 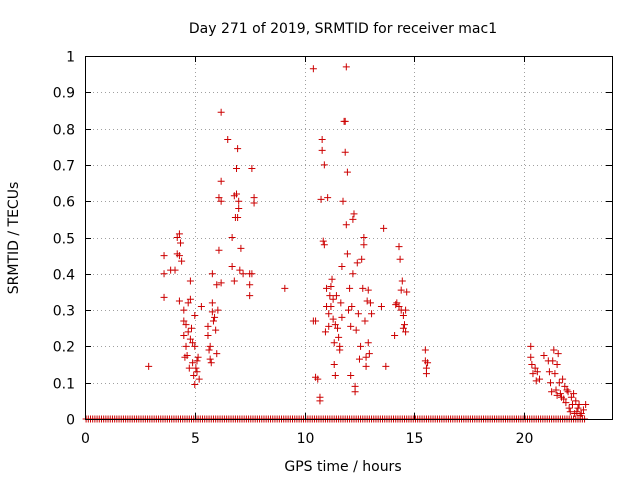 I want to click on x-tick-label: 15, so click(x=415, y=439).